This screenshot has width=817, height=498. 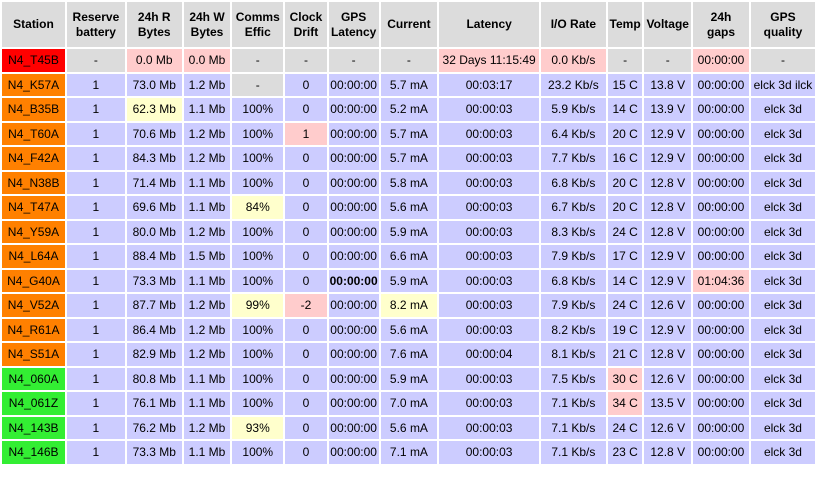 What do you see at coordinates (258, 427) in the screenshot?
I see `comms-effic-cell: 93%` at bounding box center [258, 427].